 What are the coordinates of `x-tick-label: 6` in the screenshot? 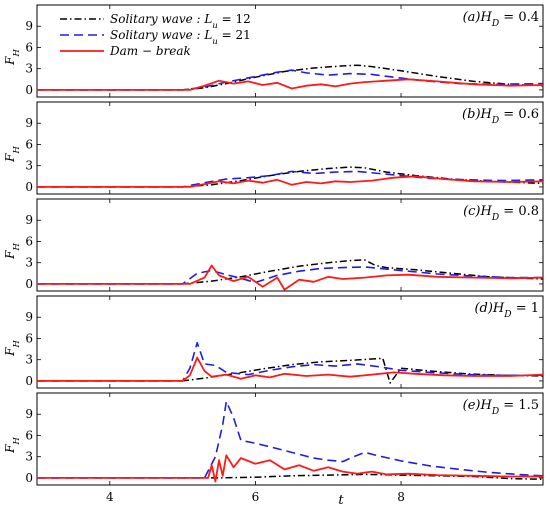 It's located at (256, 497).